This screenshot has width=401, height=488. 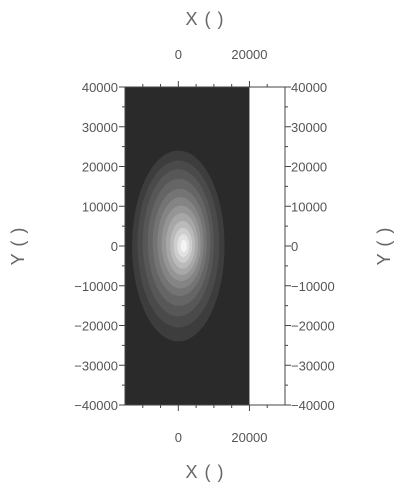 What do you see at coordinates (96, 286) in the screenshot?
I see `y-tick-label-left: −10000` at bounding box center [96, 286].